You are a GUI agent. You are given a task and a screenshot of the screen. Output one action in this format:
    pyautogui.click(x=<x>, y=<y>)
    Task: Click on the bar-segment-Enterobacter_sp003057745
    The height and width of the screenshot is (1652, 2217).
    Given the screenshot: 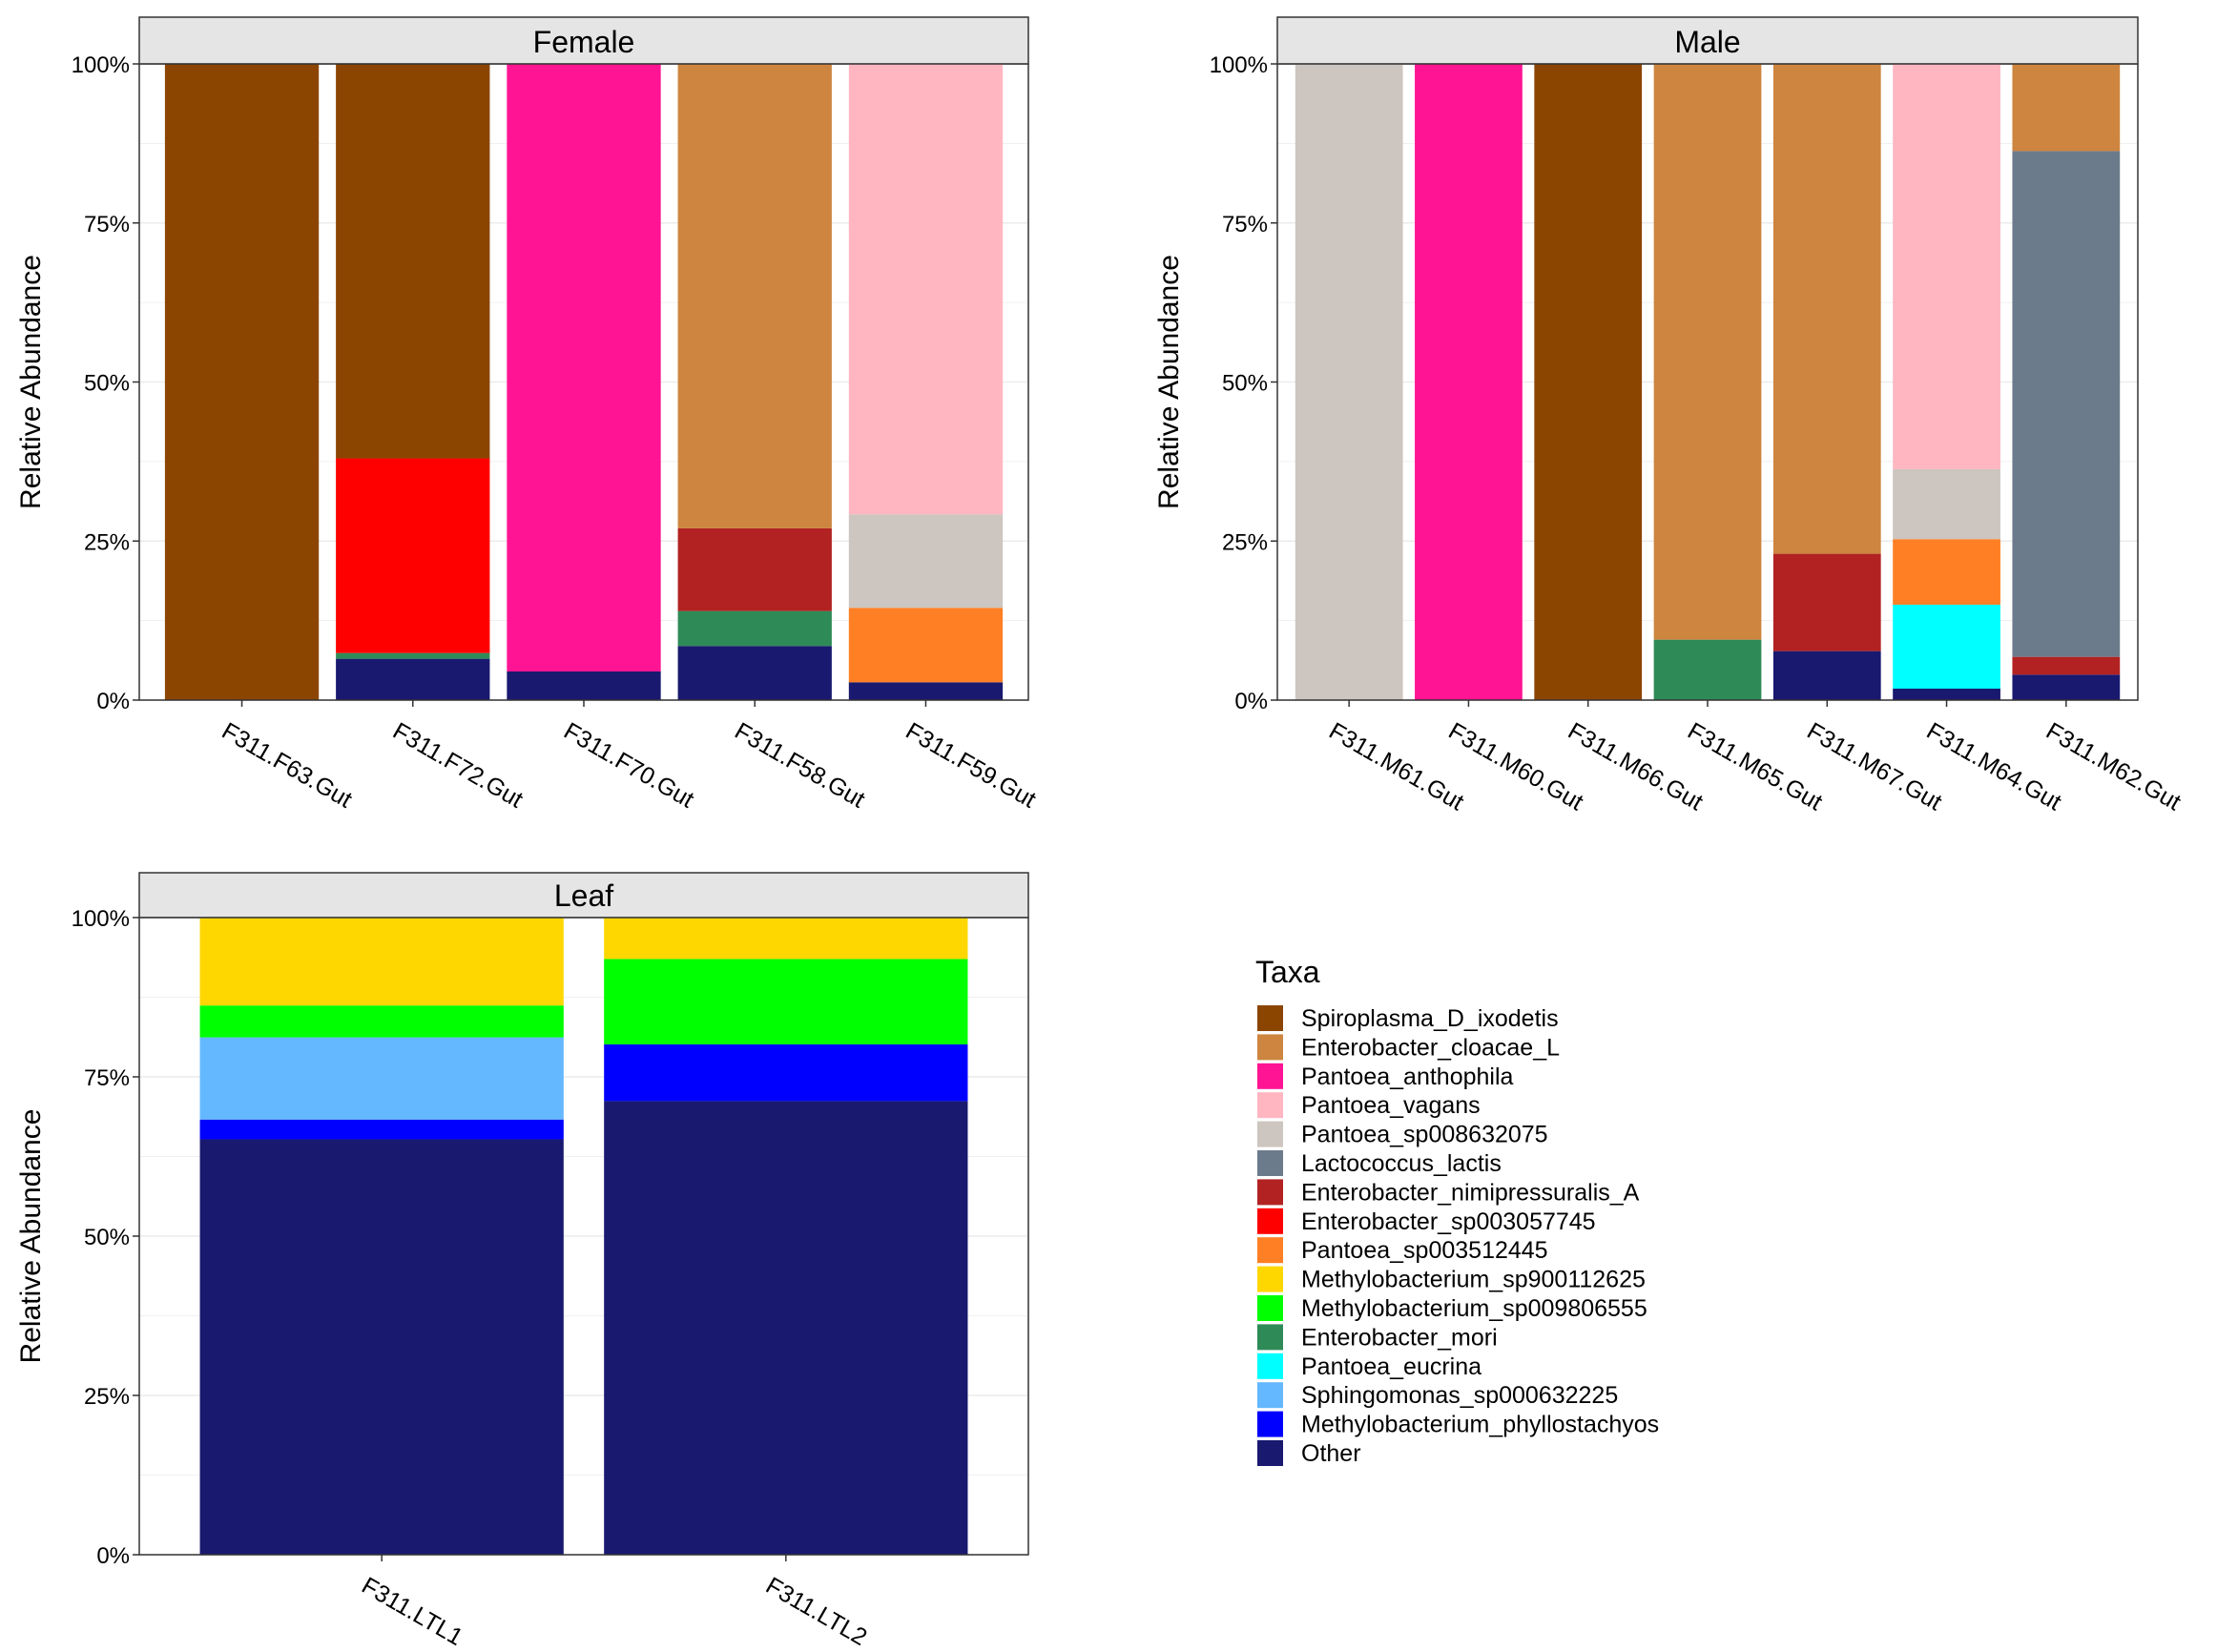 What is the action you would take?
    pyautogui.click(x=413, y=555)
    